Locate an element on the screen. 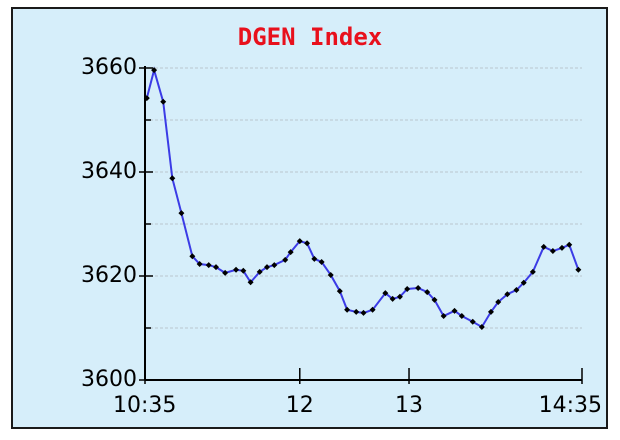  y-tick-label: 3600 is located at coordinates (109, 379).